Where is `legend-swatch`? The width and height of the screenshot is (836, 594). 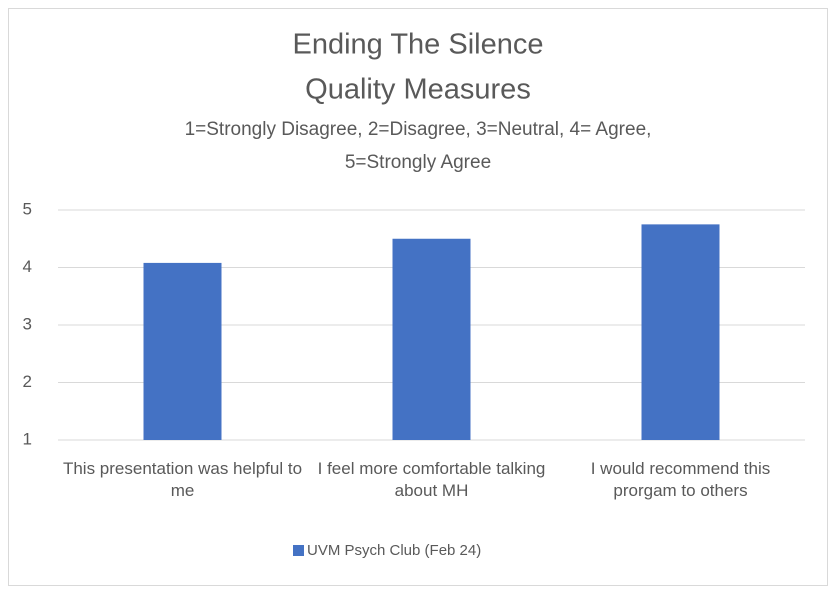 legend-swatch is located at coordinates (298, 550).